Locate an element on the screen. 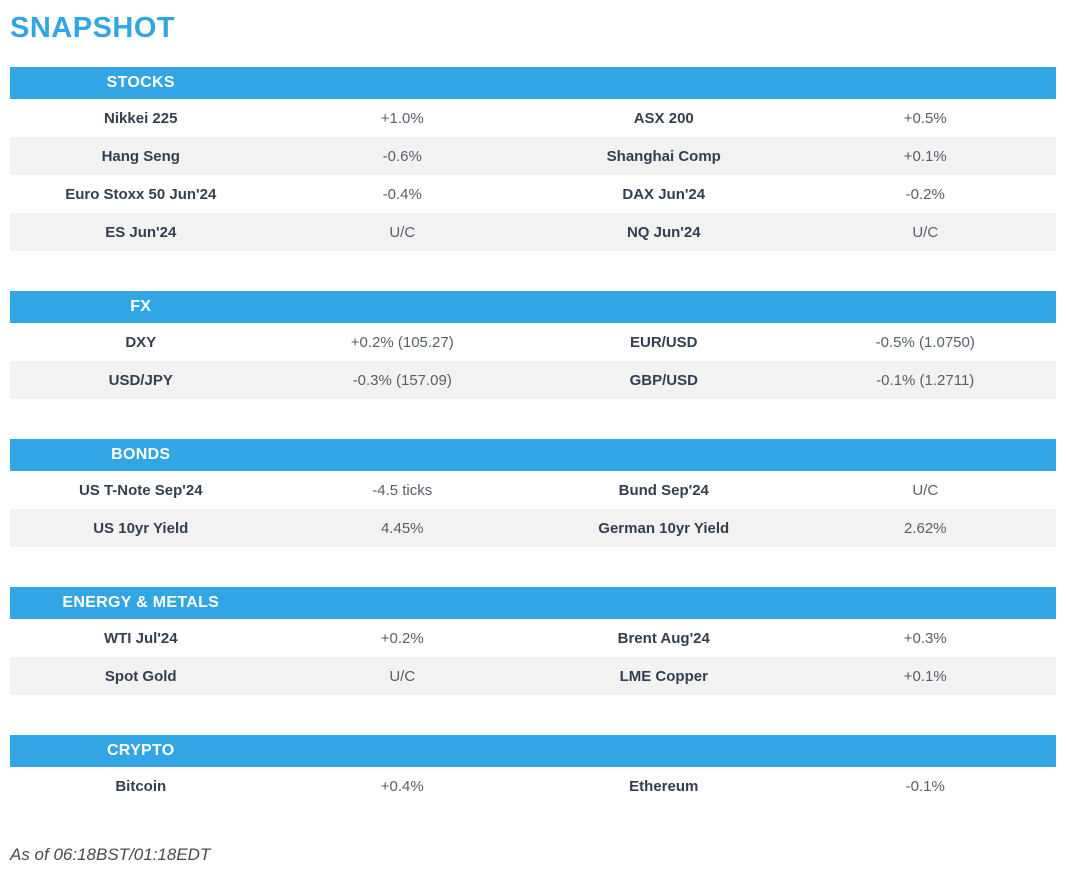 This screenshot has height=880, width=1066. instrument-value: +0.2% (105.27) is located at coordinates (402, 342).